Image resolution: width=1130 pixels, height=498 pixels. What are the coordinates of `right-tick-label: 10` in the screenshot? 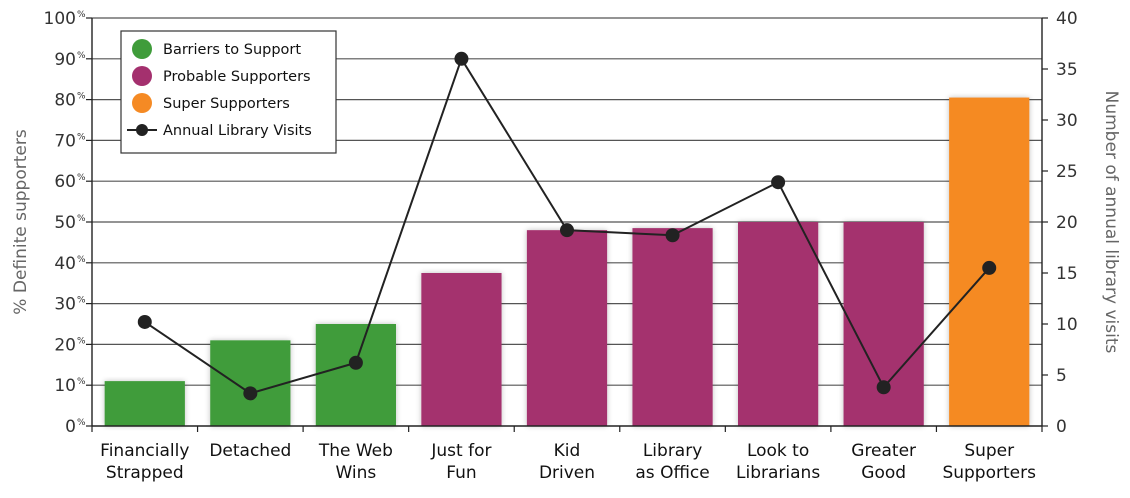 It's located at (1067, 325).